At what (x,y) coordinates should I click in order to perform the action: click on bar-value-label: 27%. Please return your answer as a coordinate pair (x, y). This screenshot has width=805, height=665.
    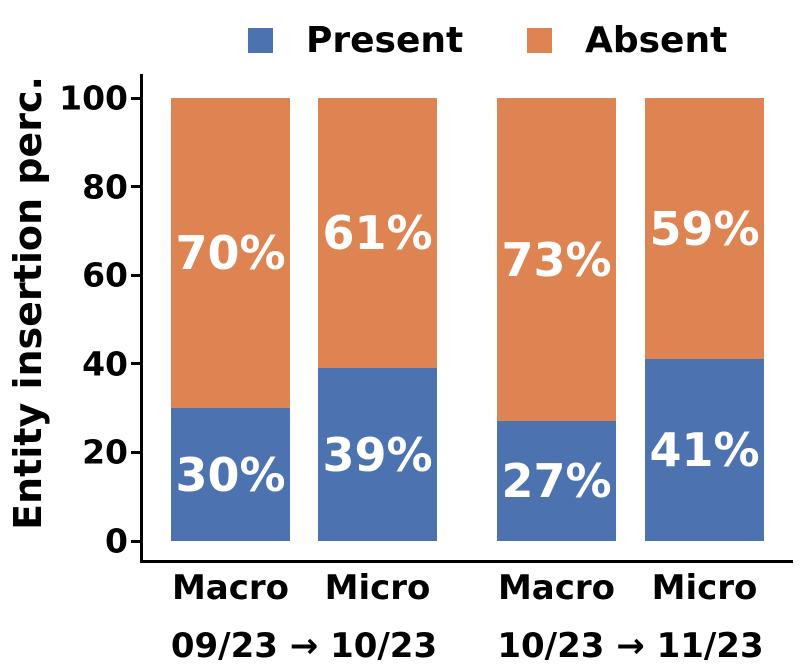
    Looking at the image, I should click on (556, 481).